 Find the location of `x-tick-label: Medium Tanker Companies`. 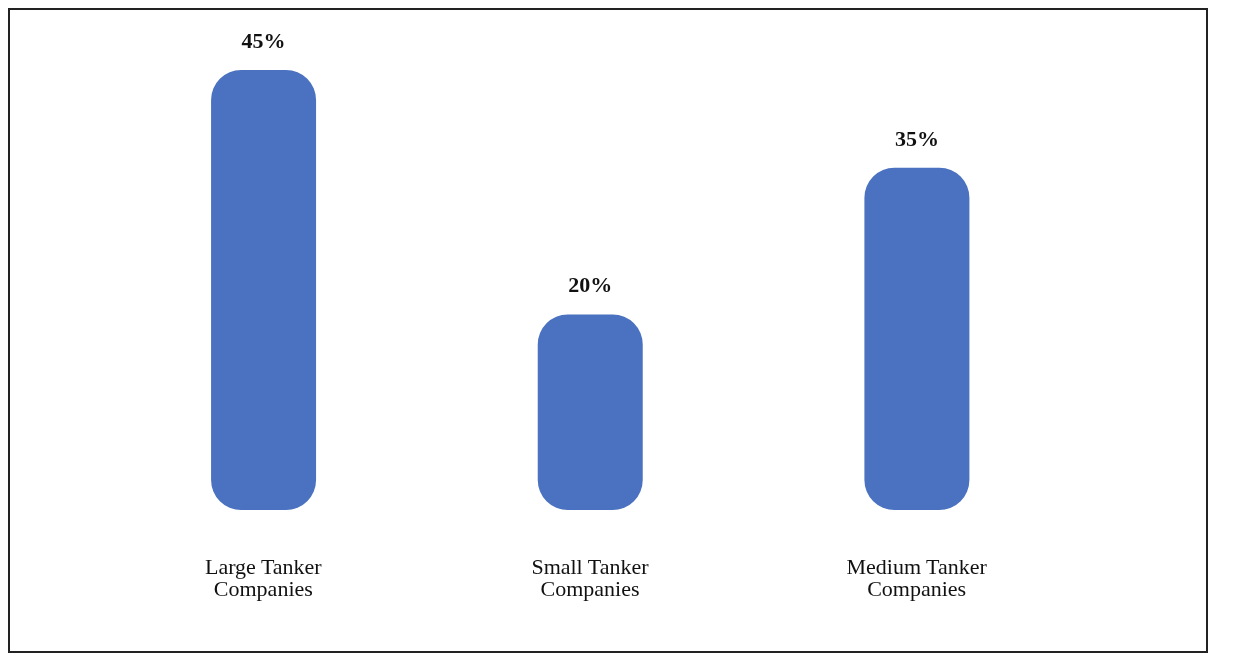

x-tick-label: Medium Tanker Companies is located at coordinates (917, 577).